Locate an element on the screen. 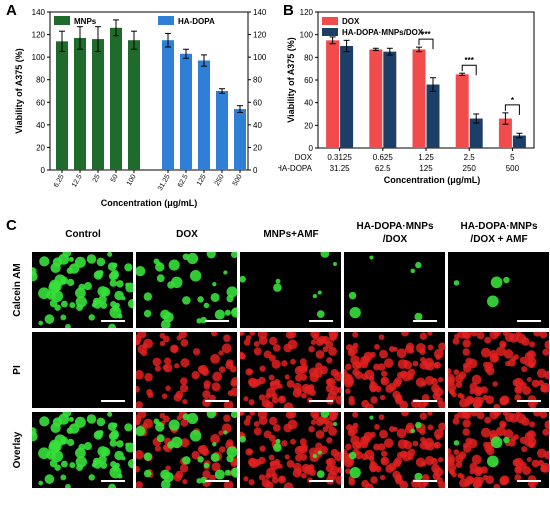  bar-mnps is located at coordinates (98, 105).